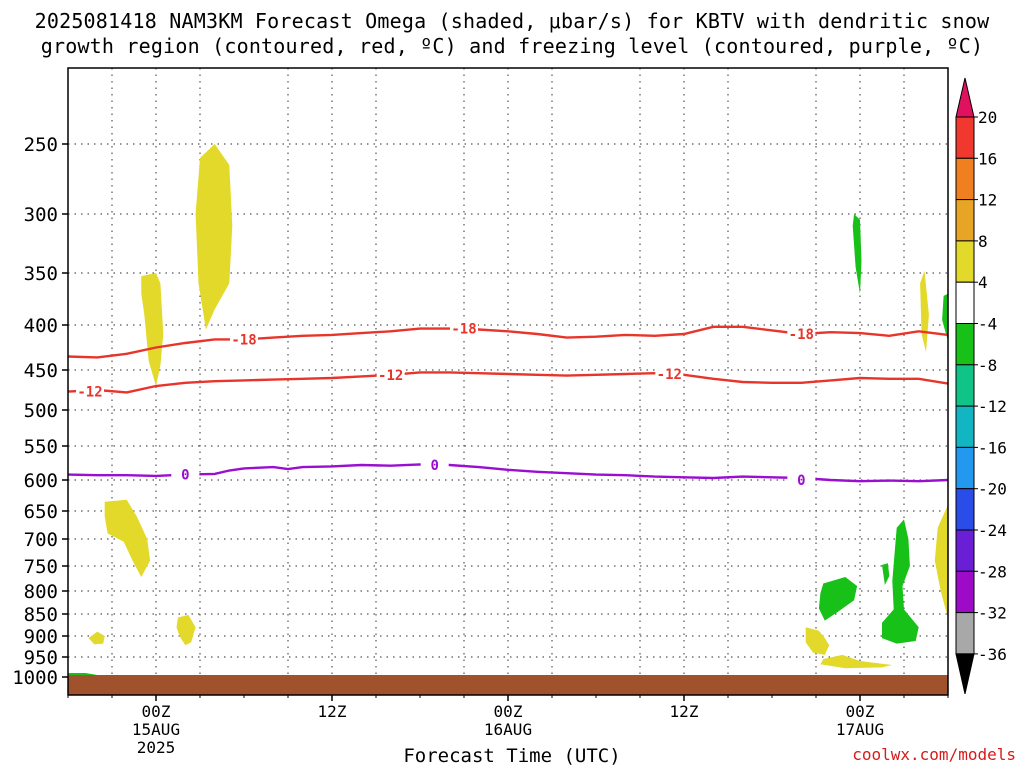  Describe the element at coordinates (508, 685) in the screenshot. I see `terrain-fill` at that location.